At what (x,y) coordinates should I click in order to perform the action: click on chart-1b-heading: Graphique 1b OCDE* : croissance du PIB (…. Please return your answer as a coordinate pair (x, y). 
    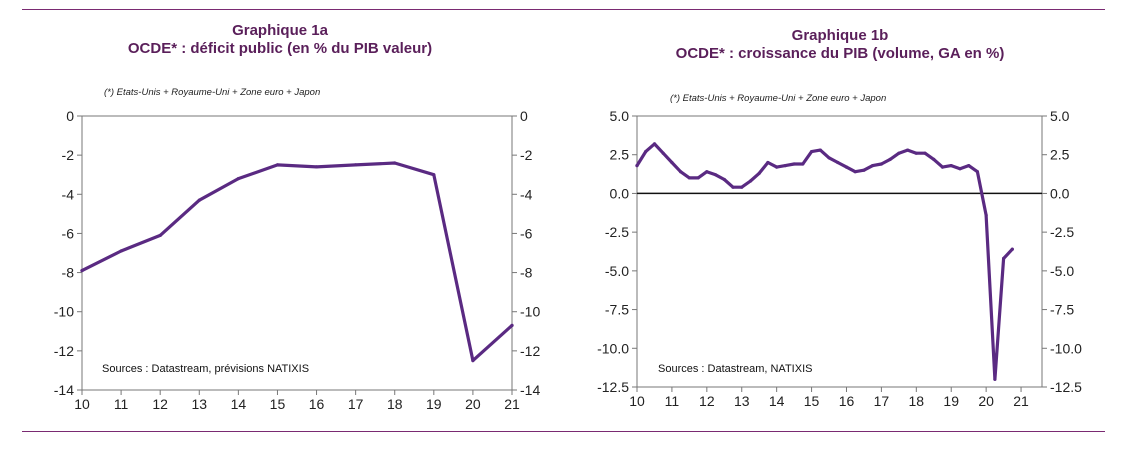
    Looking at the image, I should click on (840, 45).